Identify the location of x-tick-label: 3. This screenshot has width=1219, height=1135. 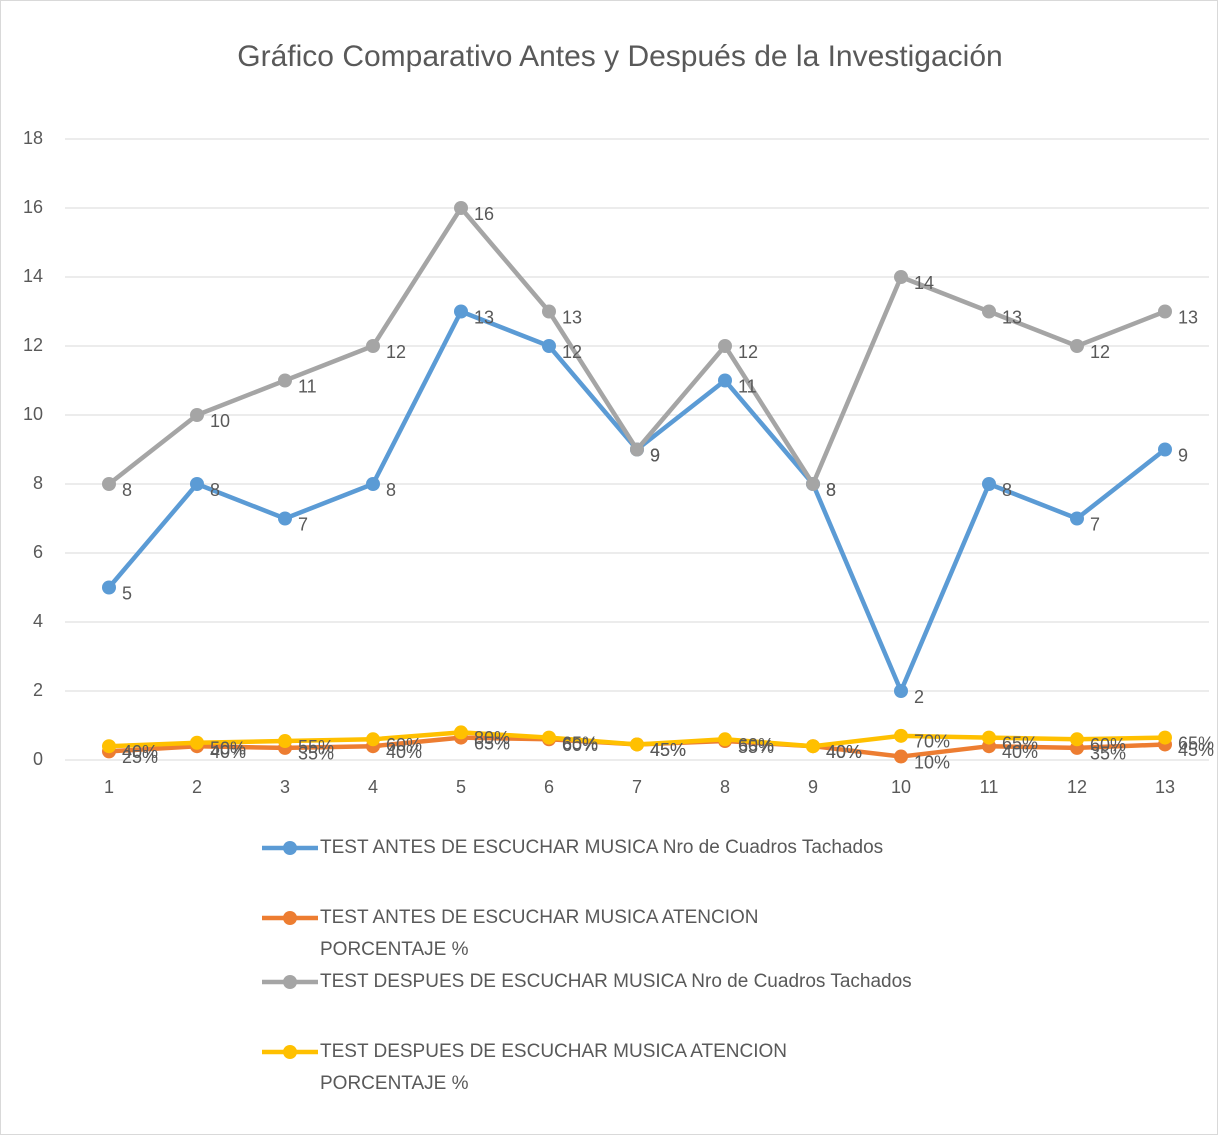
(285, 787).